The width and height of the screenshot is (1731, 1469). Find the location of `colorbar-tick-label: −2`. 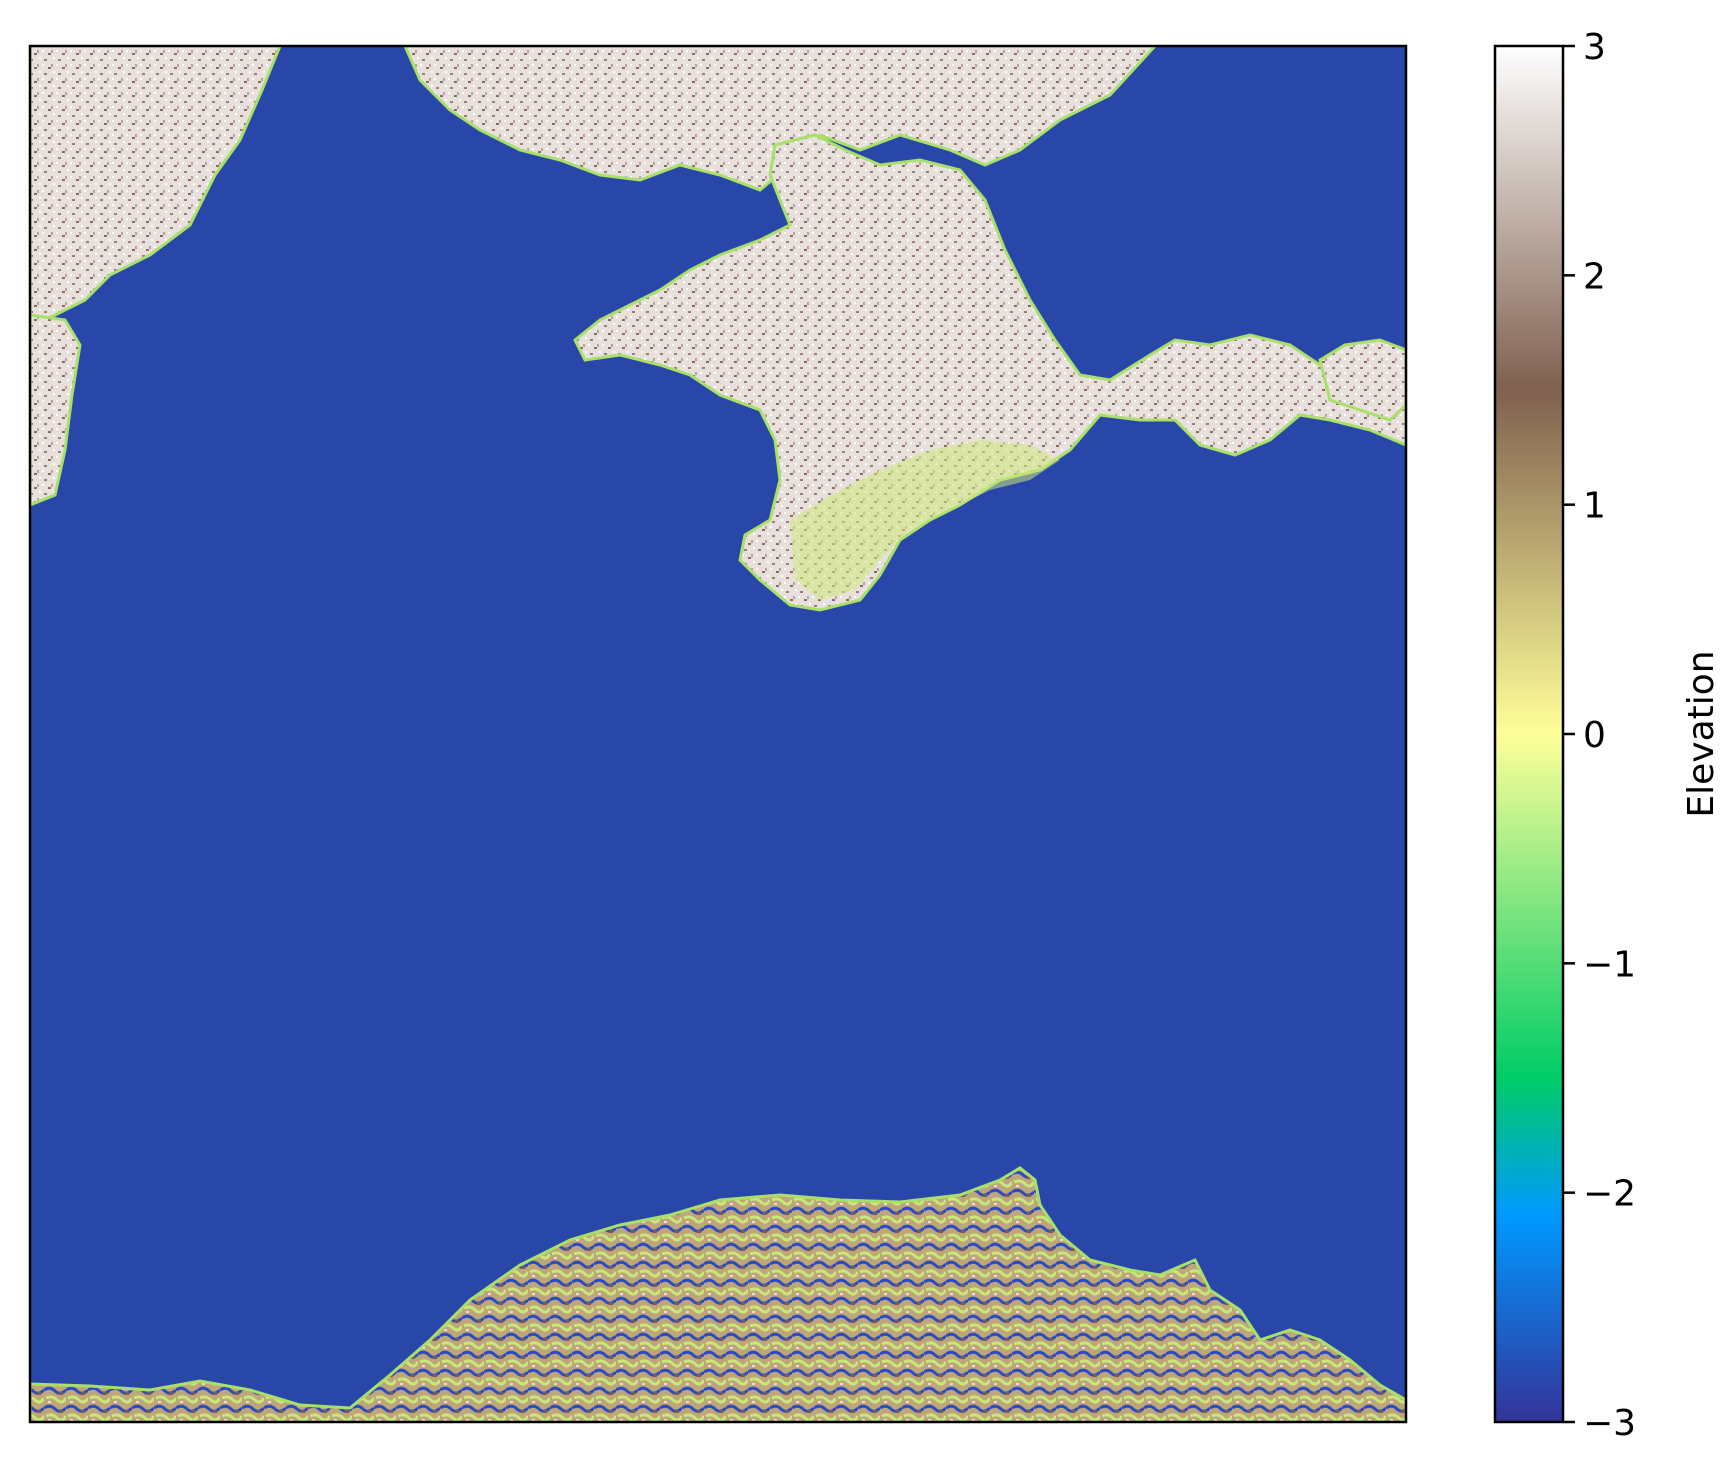

colorbar-tick-label: −2 is located at coordinates (1609, 1194).